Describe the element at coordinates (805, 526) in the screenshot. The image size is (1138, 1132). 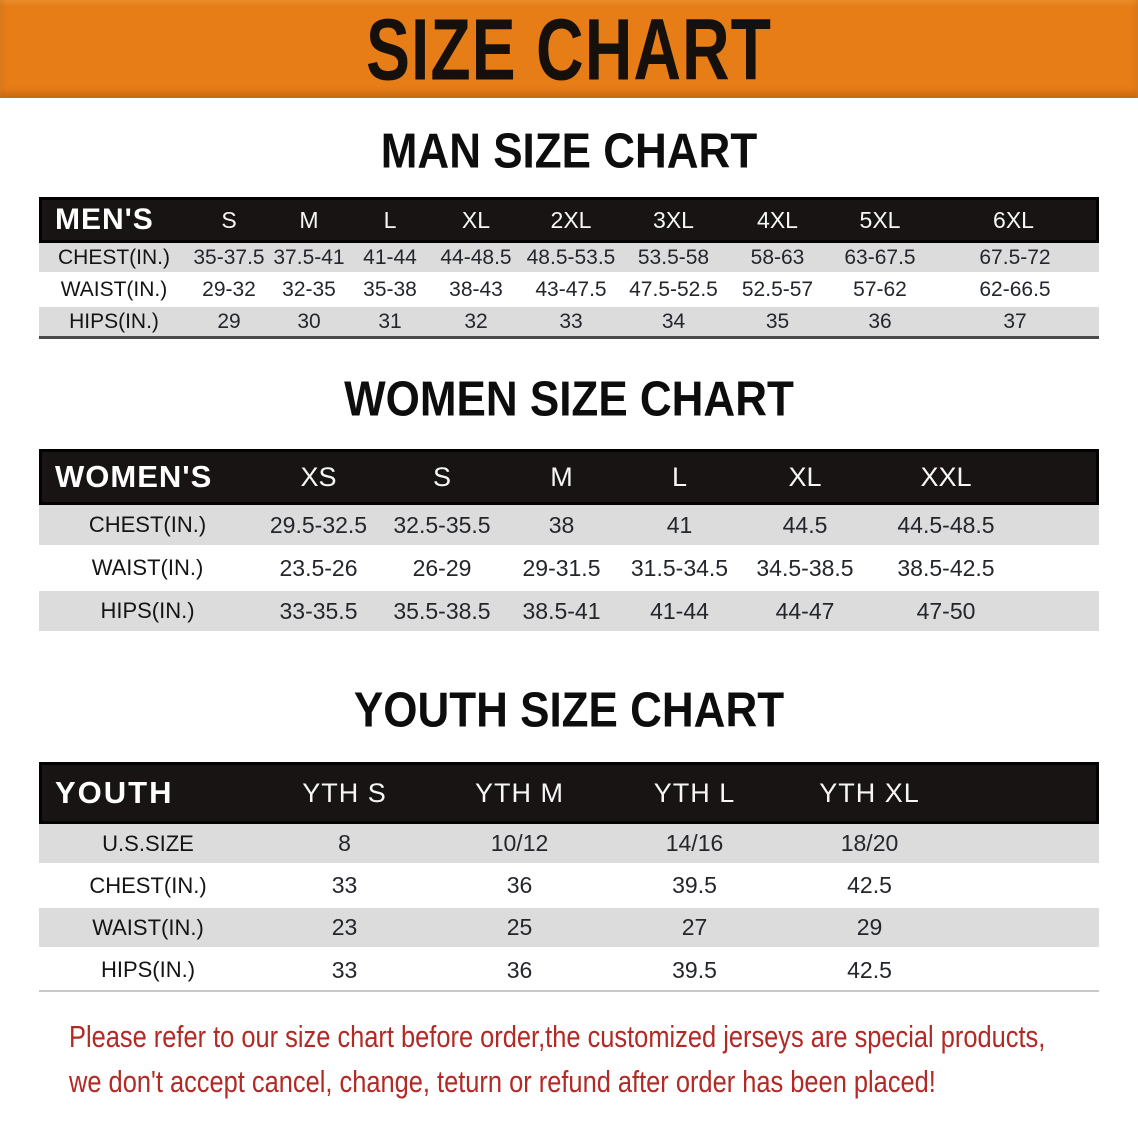
I see `size-value: 44.5` at that location.